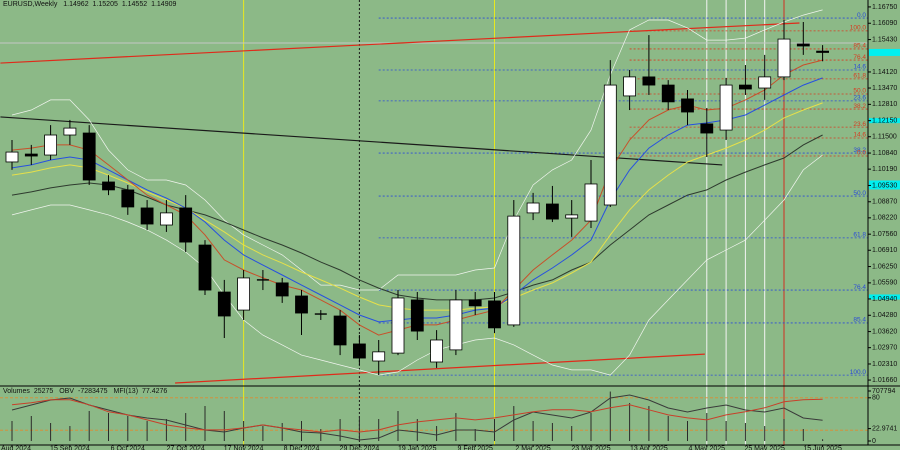 The width and height of the screenshot is (900, 450). Describe the element at coordinates (75, 4) in the screenshot. I see `last-open: 1.14962` at that location.